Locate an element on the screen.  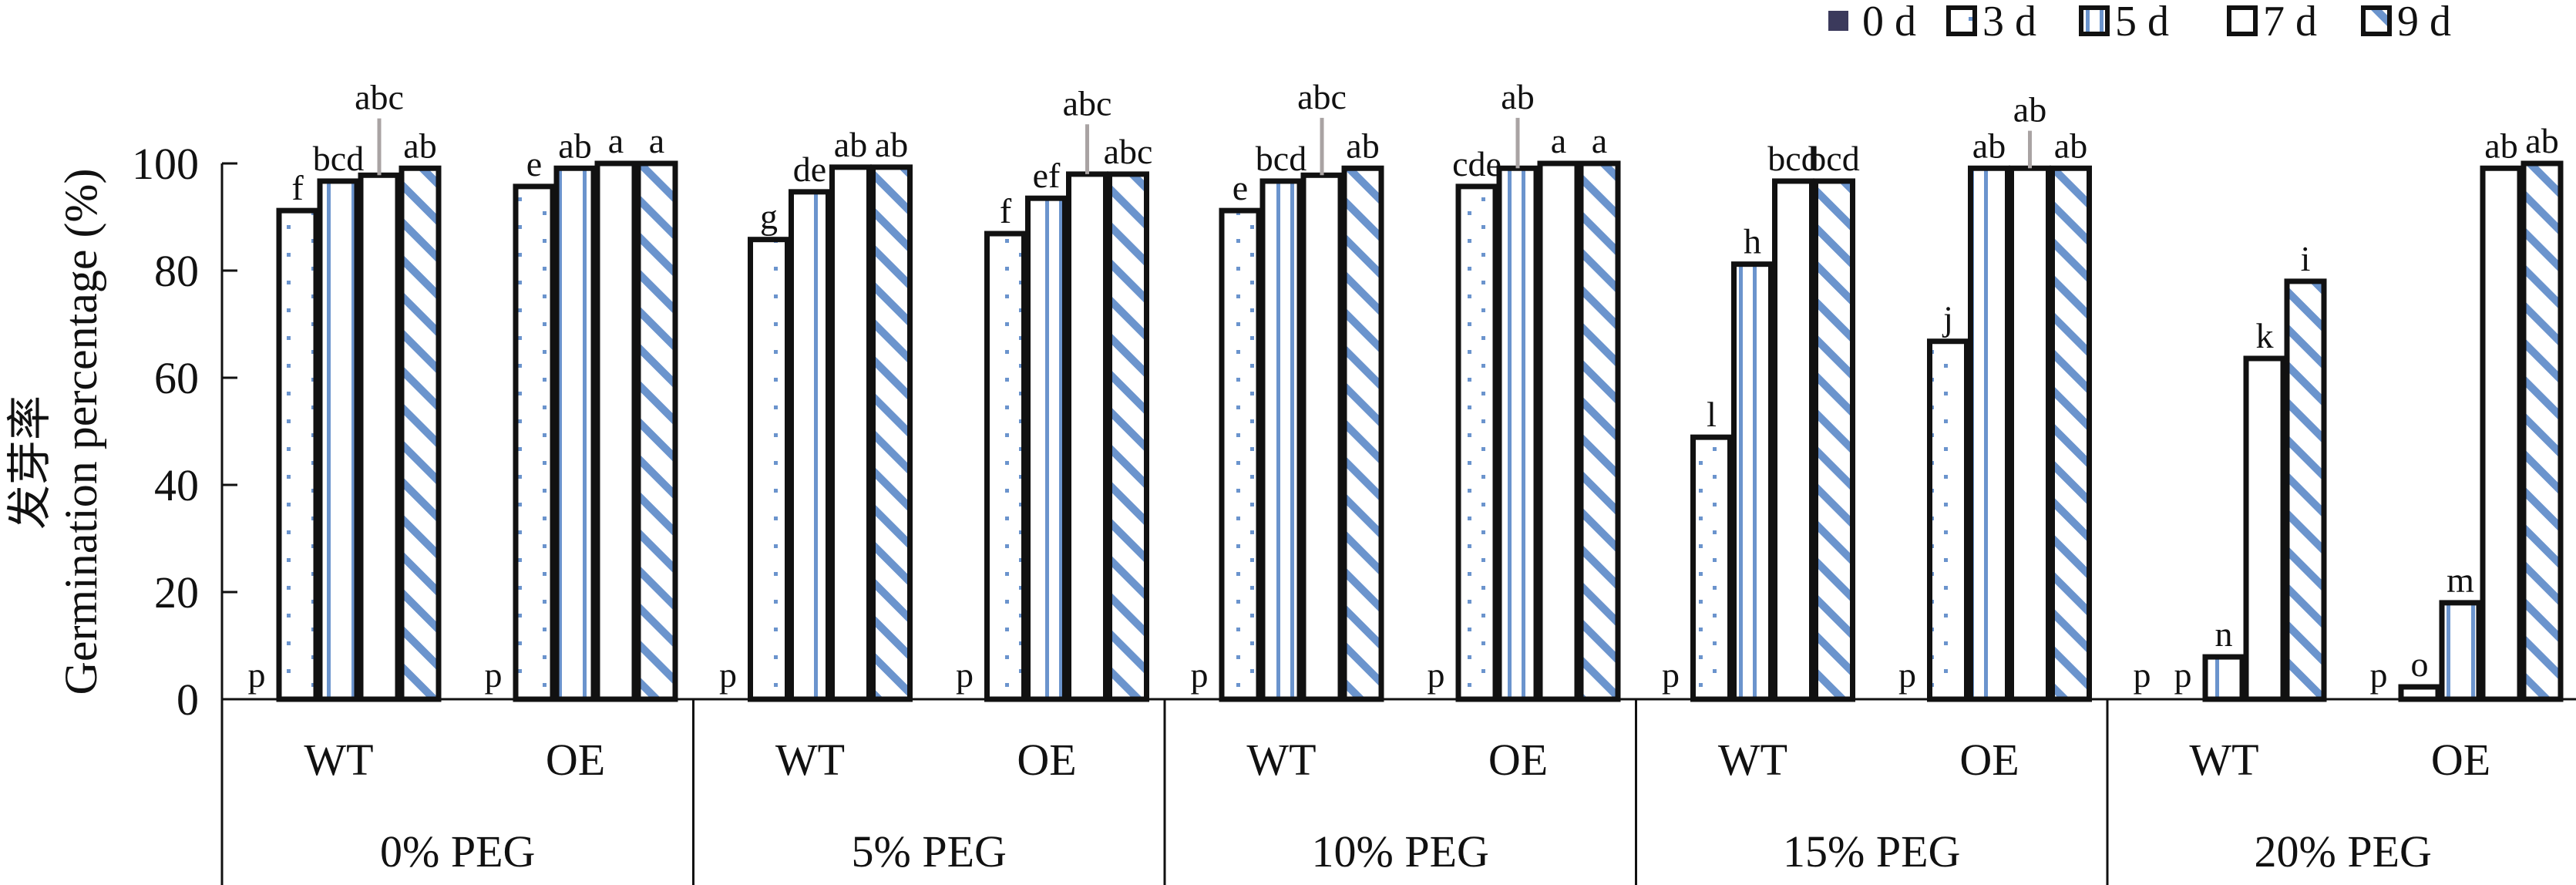
legend-item: 9 d is located at coordinates (2406, 22).